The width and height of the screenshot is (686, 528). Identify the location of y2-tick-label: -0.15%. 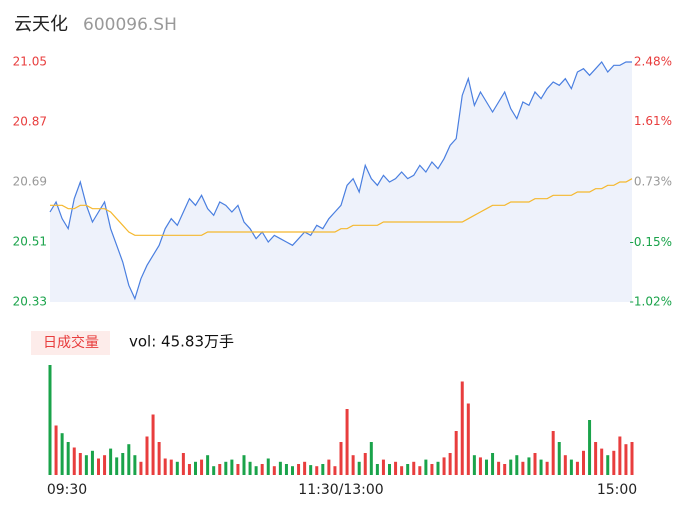
(651, 242).